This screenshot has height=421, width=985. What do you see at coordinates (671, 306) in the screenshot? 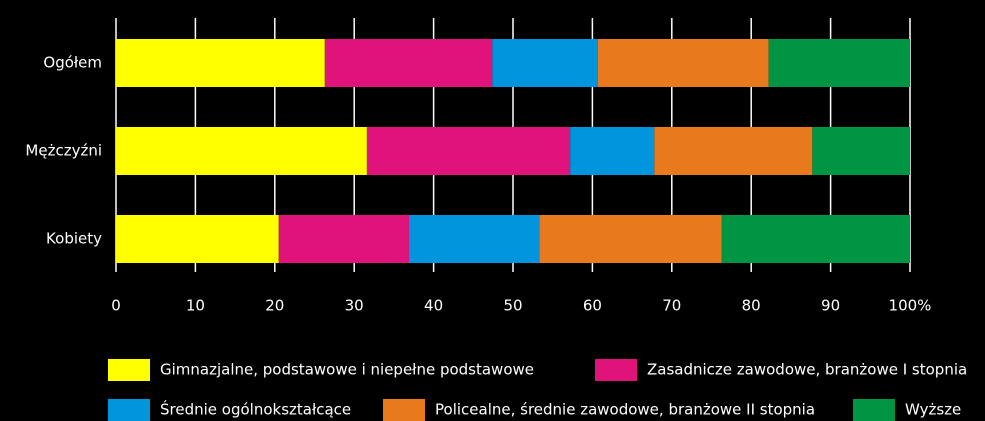
I see `x-tick-label: 70` at bounding box center [671, 306].